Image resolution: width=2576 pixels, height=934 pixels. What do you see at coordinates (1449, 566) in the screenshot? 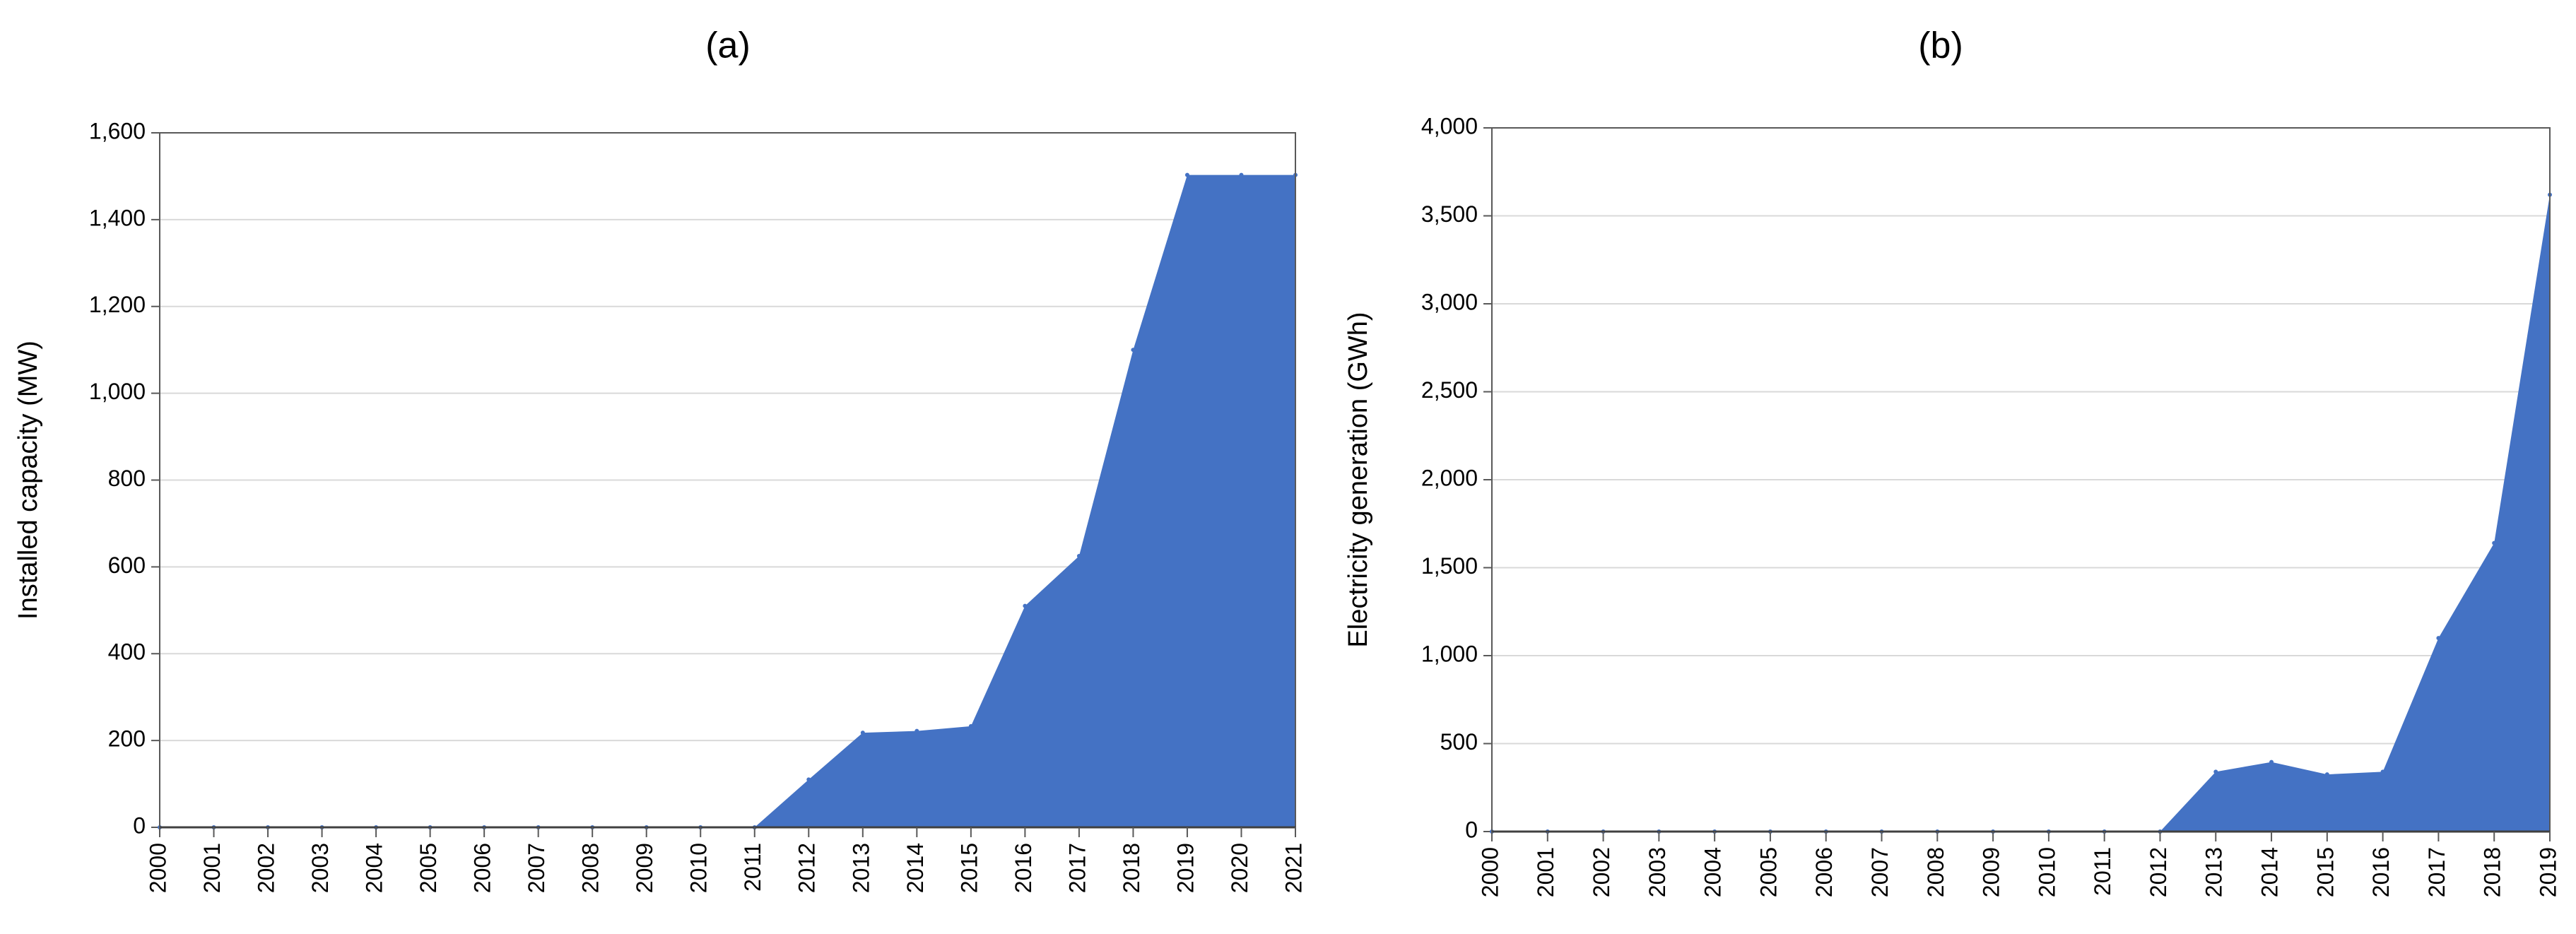
I see `y-tick-label: 1,500` at bounding box center [1449, 566].